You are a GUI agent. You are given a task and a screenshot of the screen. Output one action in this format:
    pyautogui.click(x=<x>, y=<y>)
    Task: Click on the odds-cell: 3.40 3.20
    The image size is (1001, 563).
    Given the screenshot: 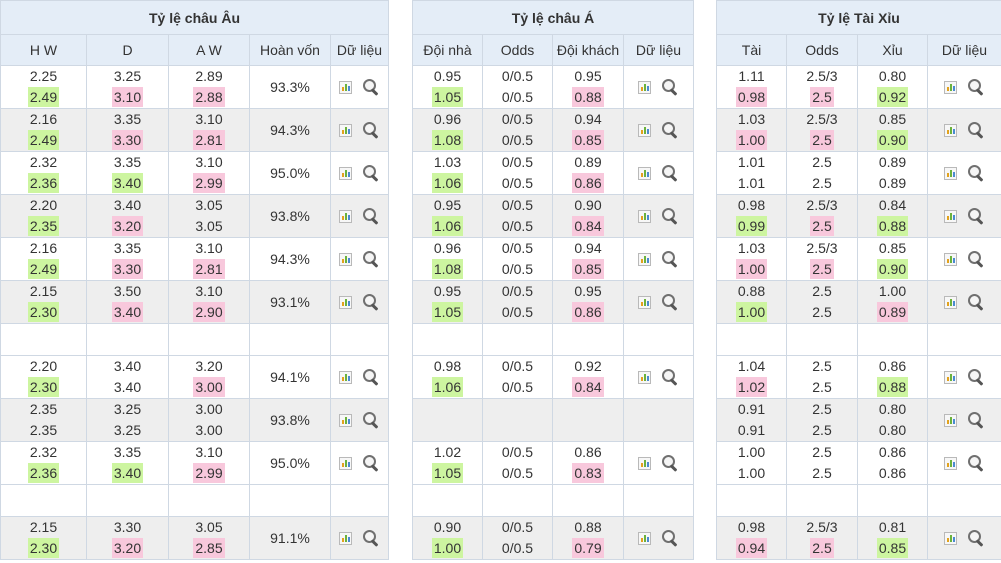 What is the action you would take?
    pyautogui.click(x=127, y=216)
    